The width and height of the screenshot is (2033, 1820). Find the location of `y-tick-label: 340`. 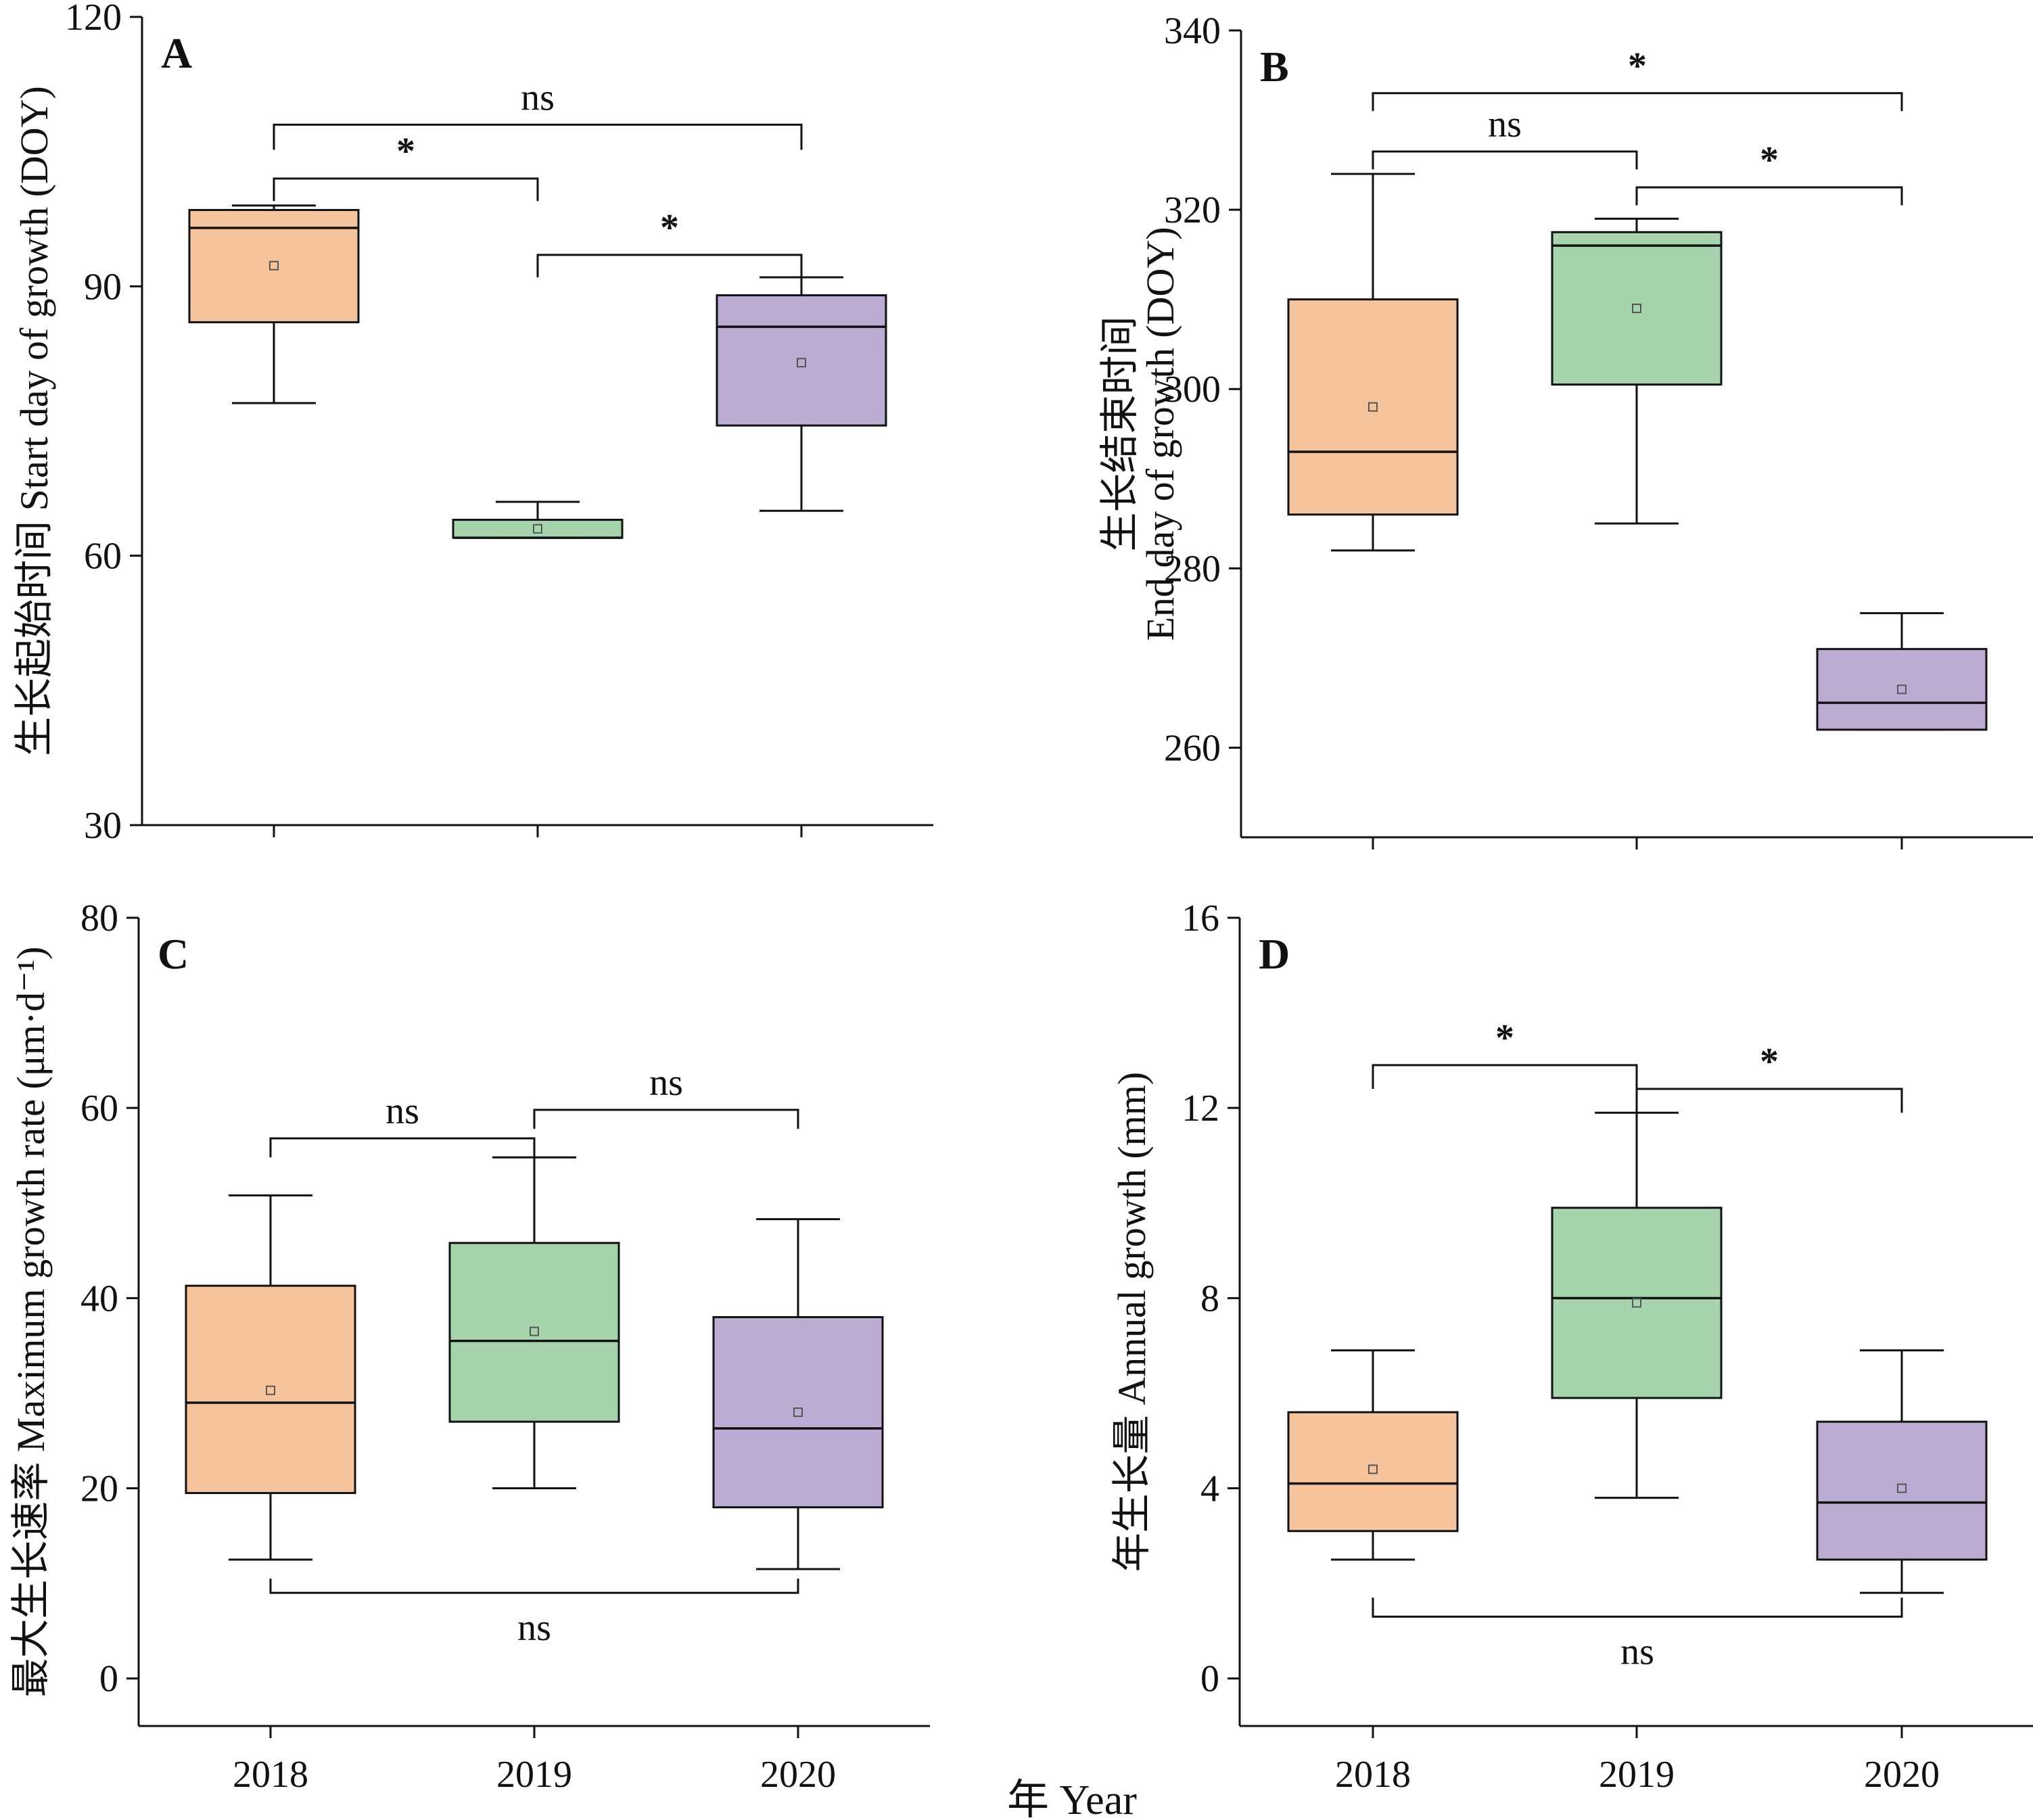

y-tick-label: 340 is located at coordinates (1192, 31).